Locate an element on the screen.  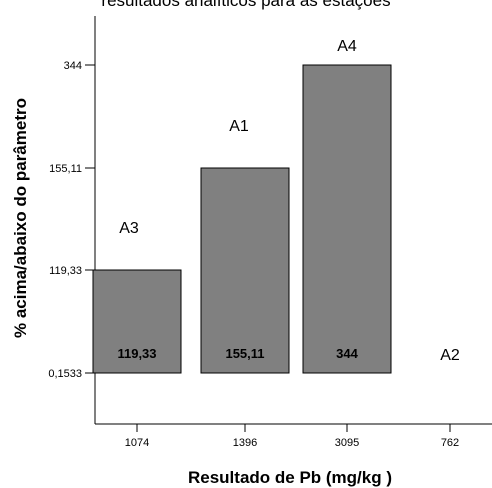
x-tick-label: 3095 is located at coordinates (347, 443).